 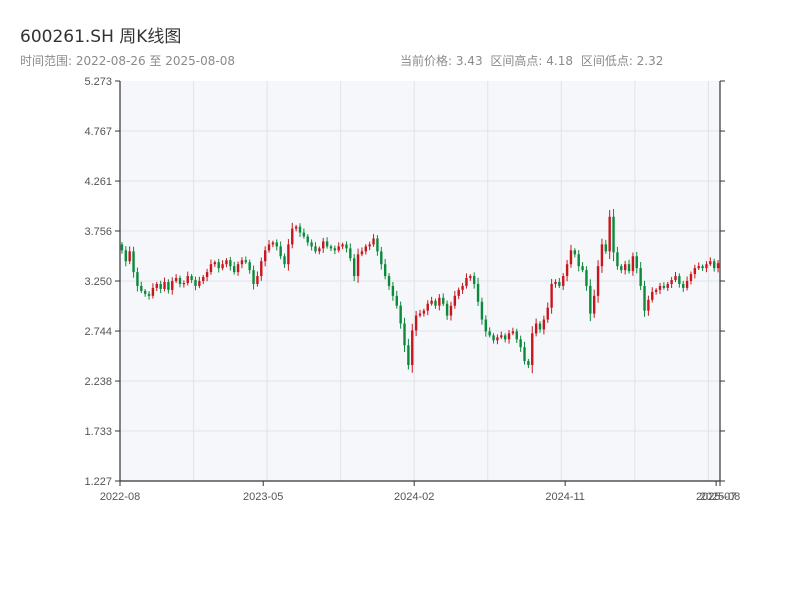 What do you see at coordinates (120, 497) in the screenshot?
I see `x-tick-label: 2022-08` at bounding box center [120, 497].